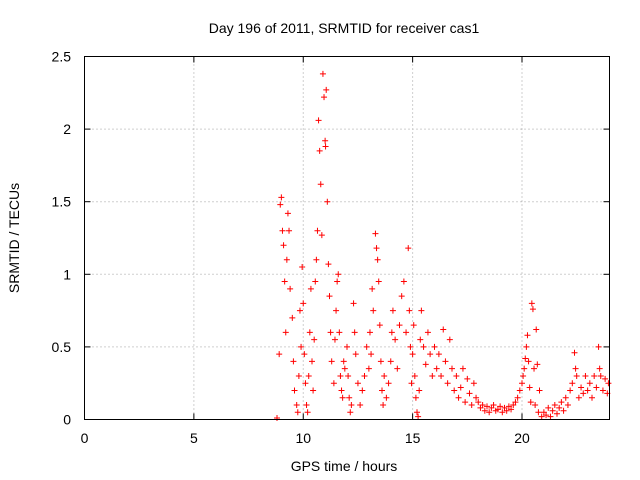 This screenshot has width=640, height=480. I want to click on x-tick-label: 20, so click(522, 438).